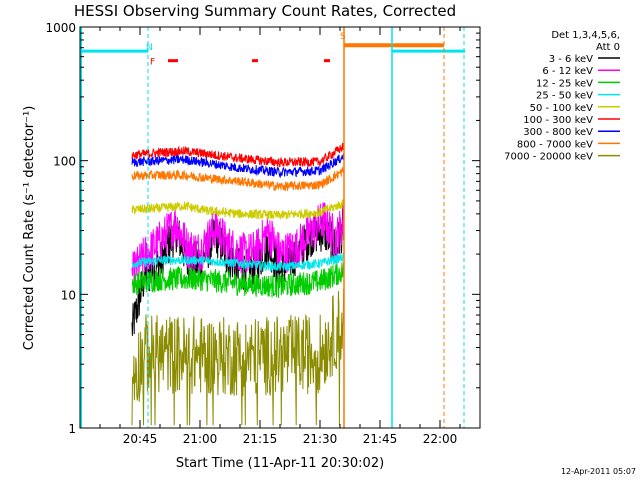 Image resolution: width=640 pixels, height=484 pixels. What do you see at coordinates (72, 429) in the screenshot?
I see `y-tick-label: 1` at bounding box center [72, 429].